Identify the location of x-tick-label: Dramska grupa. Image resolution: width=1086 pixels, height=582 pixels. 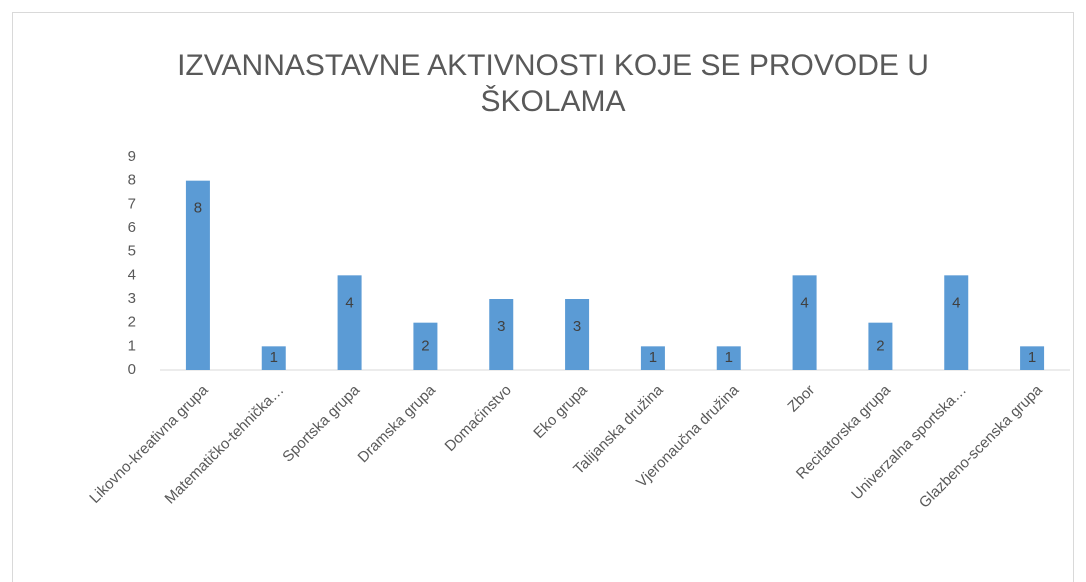
(397, 423).